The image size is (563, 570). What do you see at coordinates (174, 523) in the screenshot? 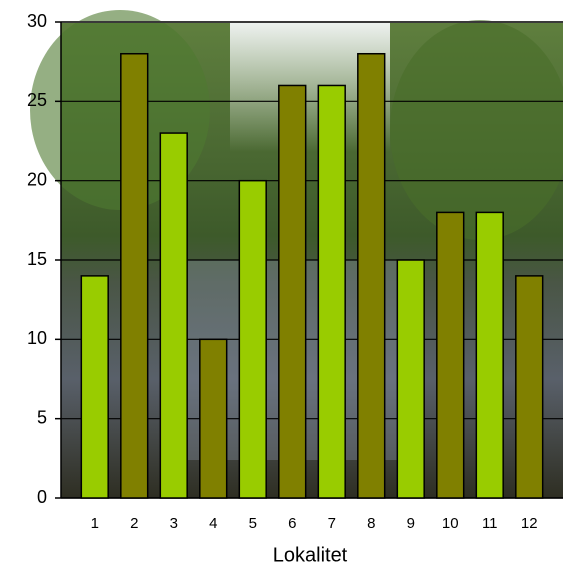
I see `x-tick-label: 3` at bounding box center [174, 523].